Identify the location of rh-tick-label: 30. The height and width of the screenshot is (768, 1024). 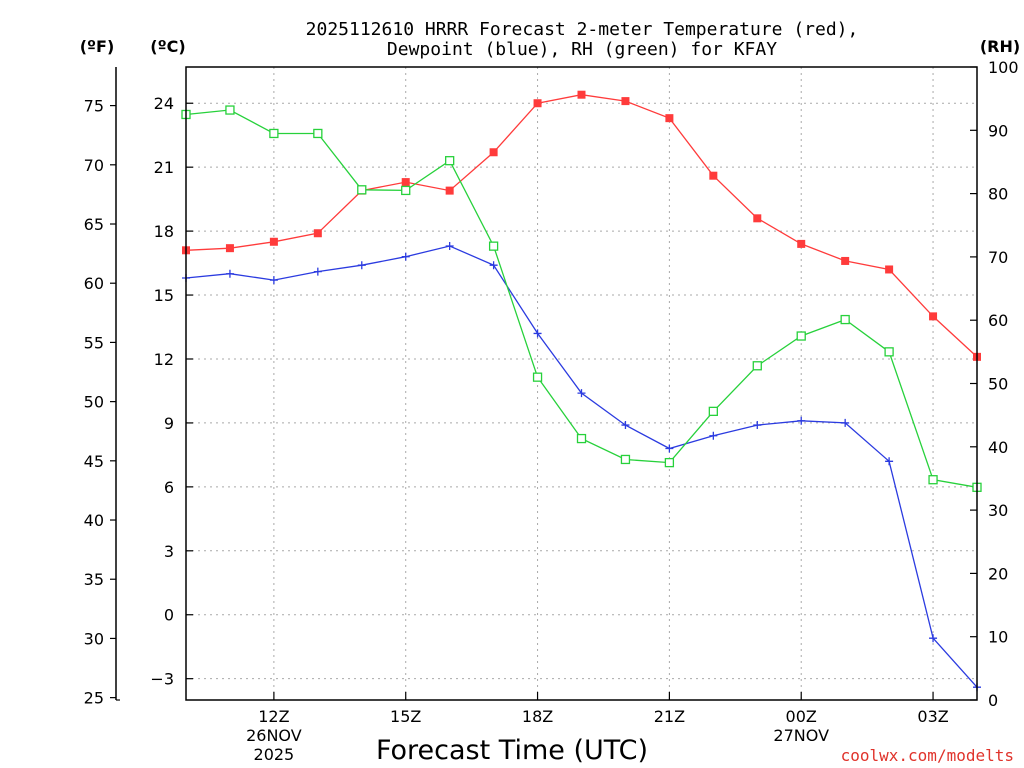
(998, 510).